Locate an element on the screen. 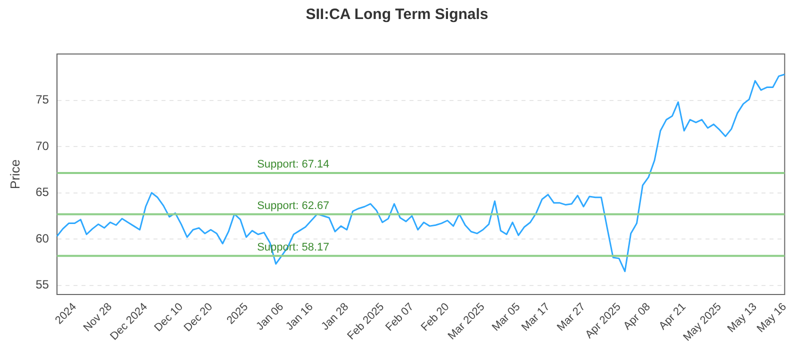 The height and width of the screenshot is (350, 800). y-tick-label: 75 is located at coordinates (43, 99).